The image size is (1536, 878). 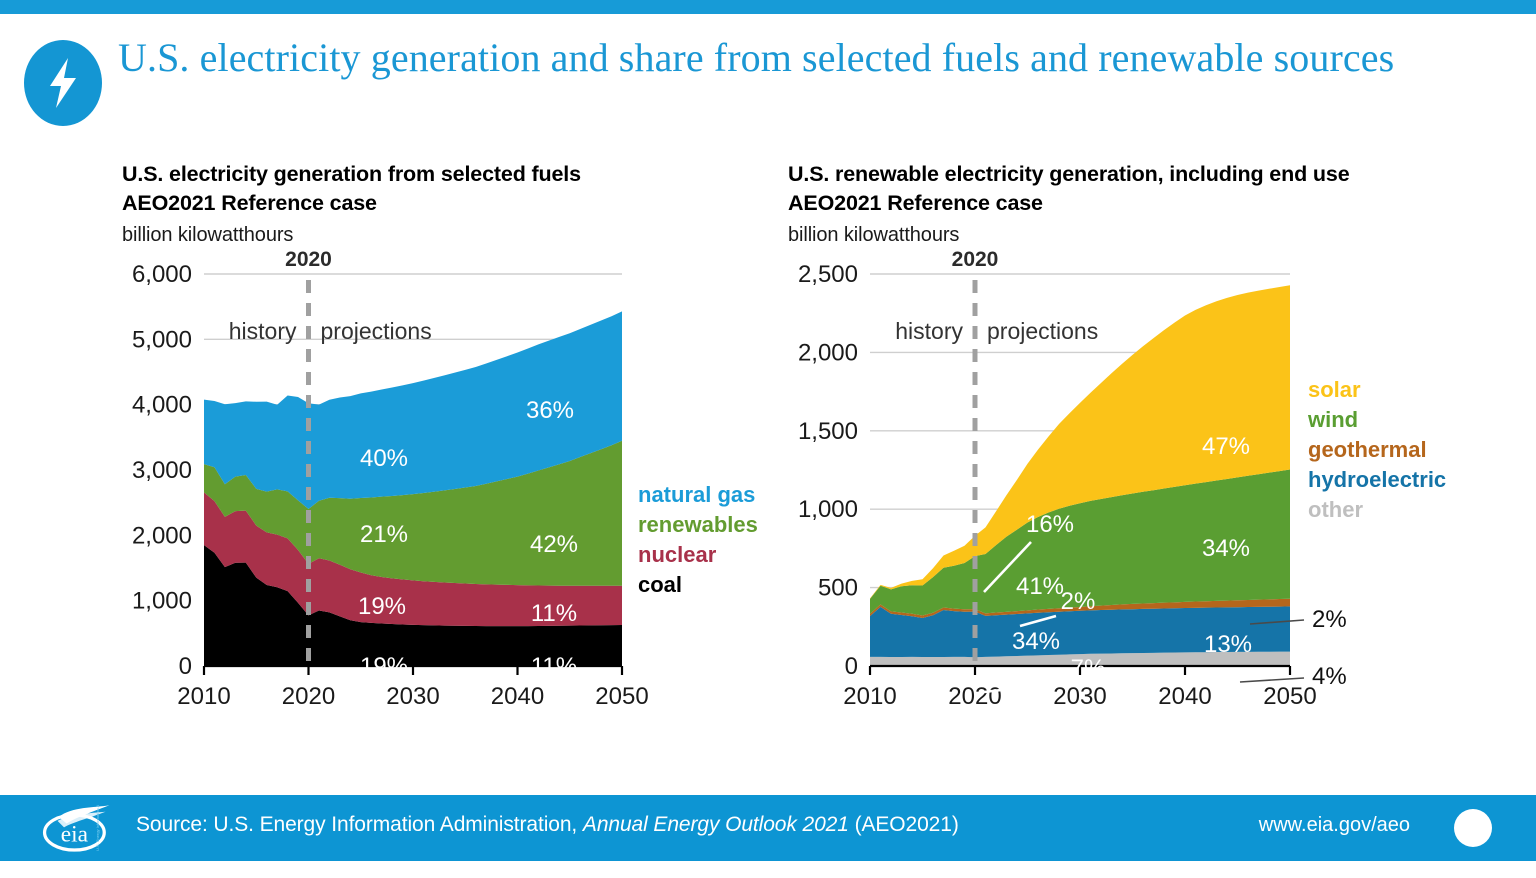 What do you see at coordinates (874, 235) in the screenshot?
I see `right-chart-units: billion kilowatthours` at bounding box center [874, 235].